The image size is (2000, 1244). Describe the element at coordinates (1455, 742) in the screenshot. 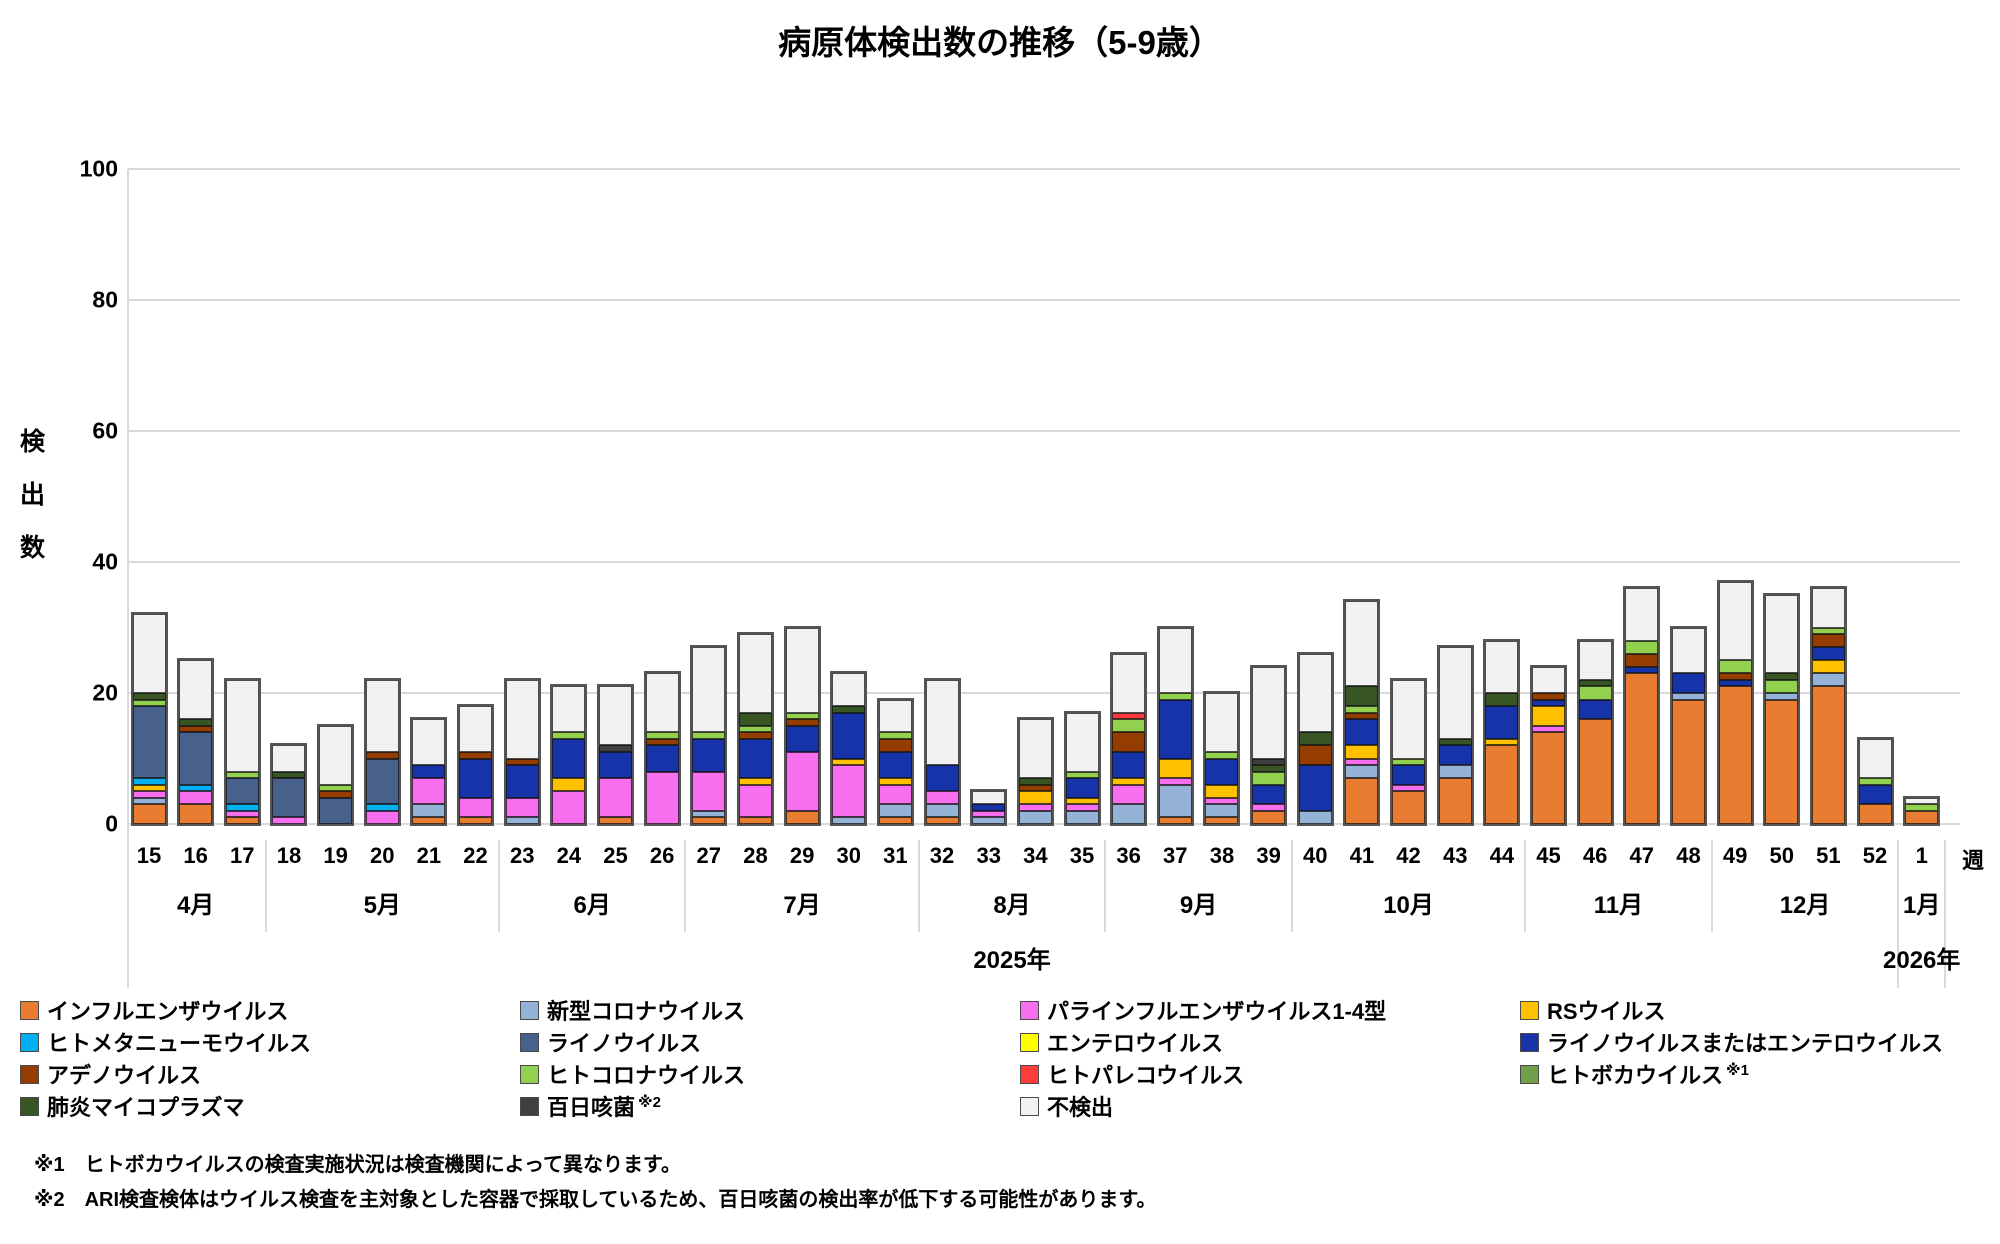

I see `bar-segment-myco` at that location.